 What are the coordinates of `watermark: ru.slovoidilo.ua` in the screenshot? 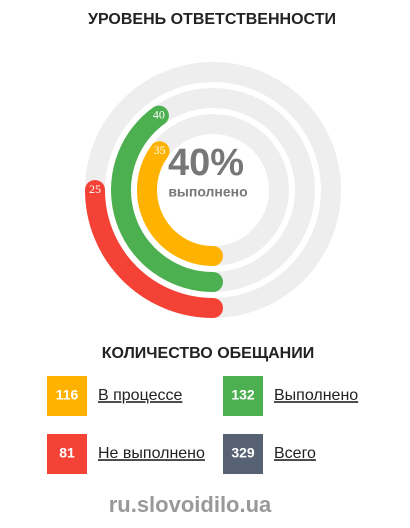 It's located at (190, 504).